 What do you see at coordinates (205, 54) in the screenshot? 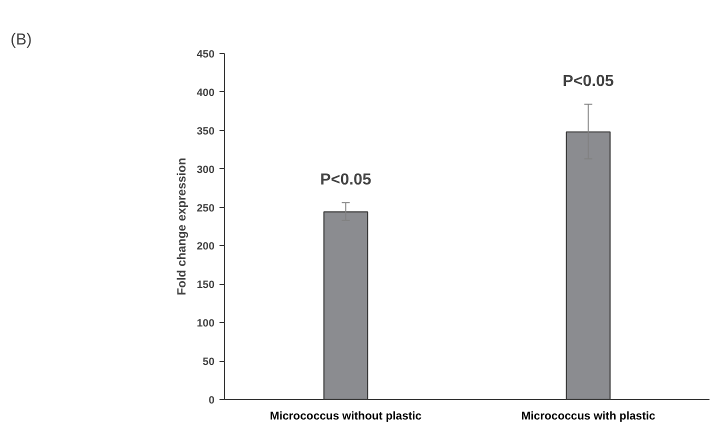
I see `y-tick-label: 450` at bounding box center [205, 54].